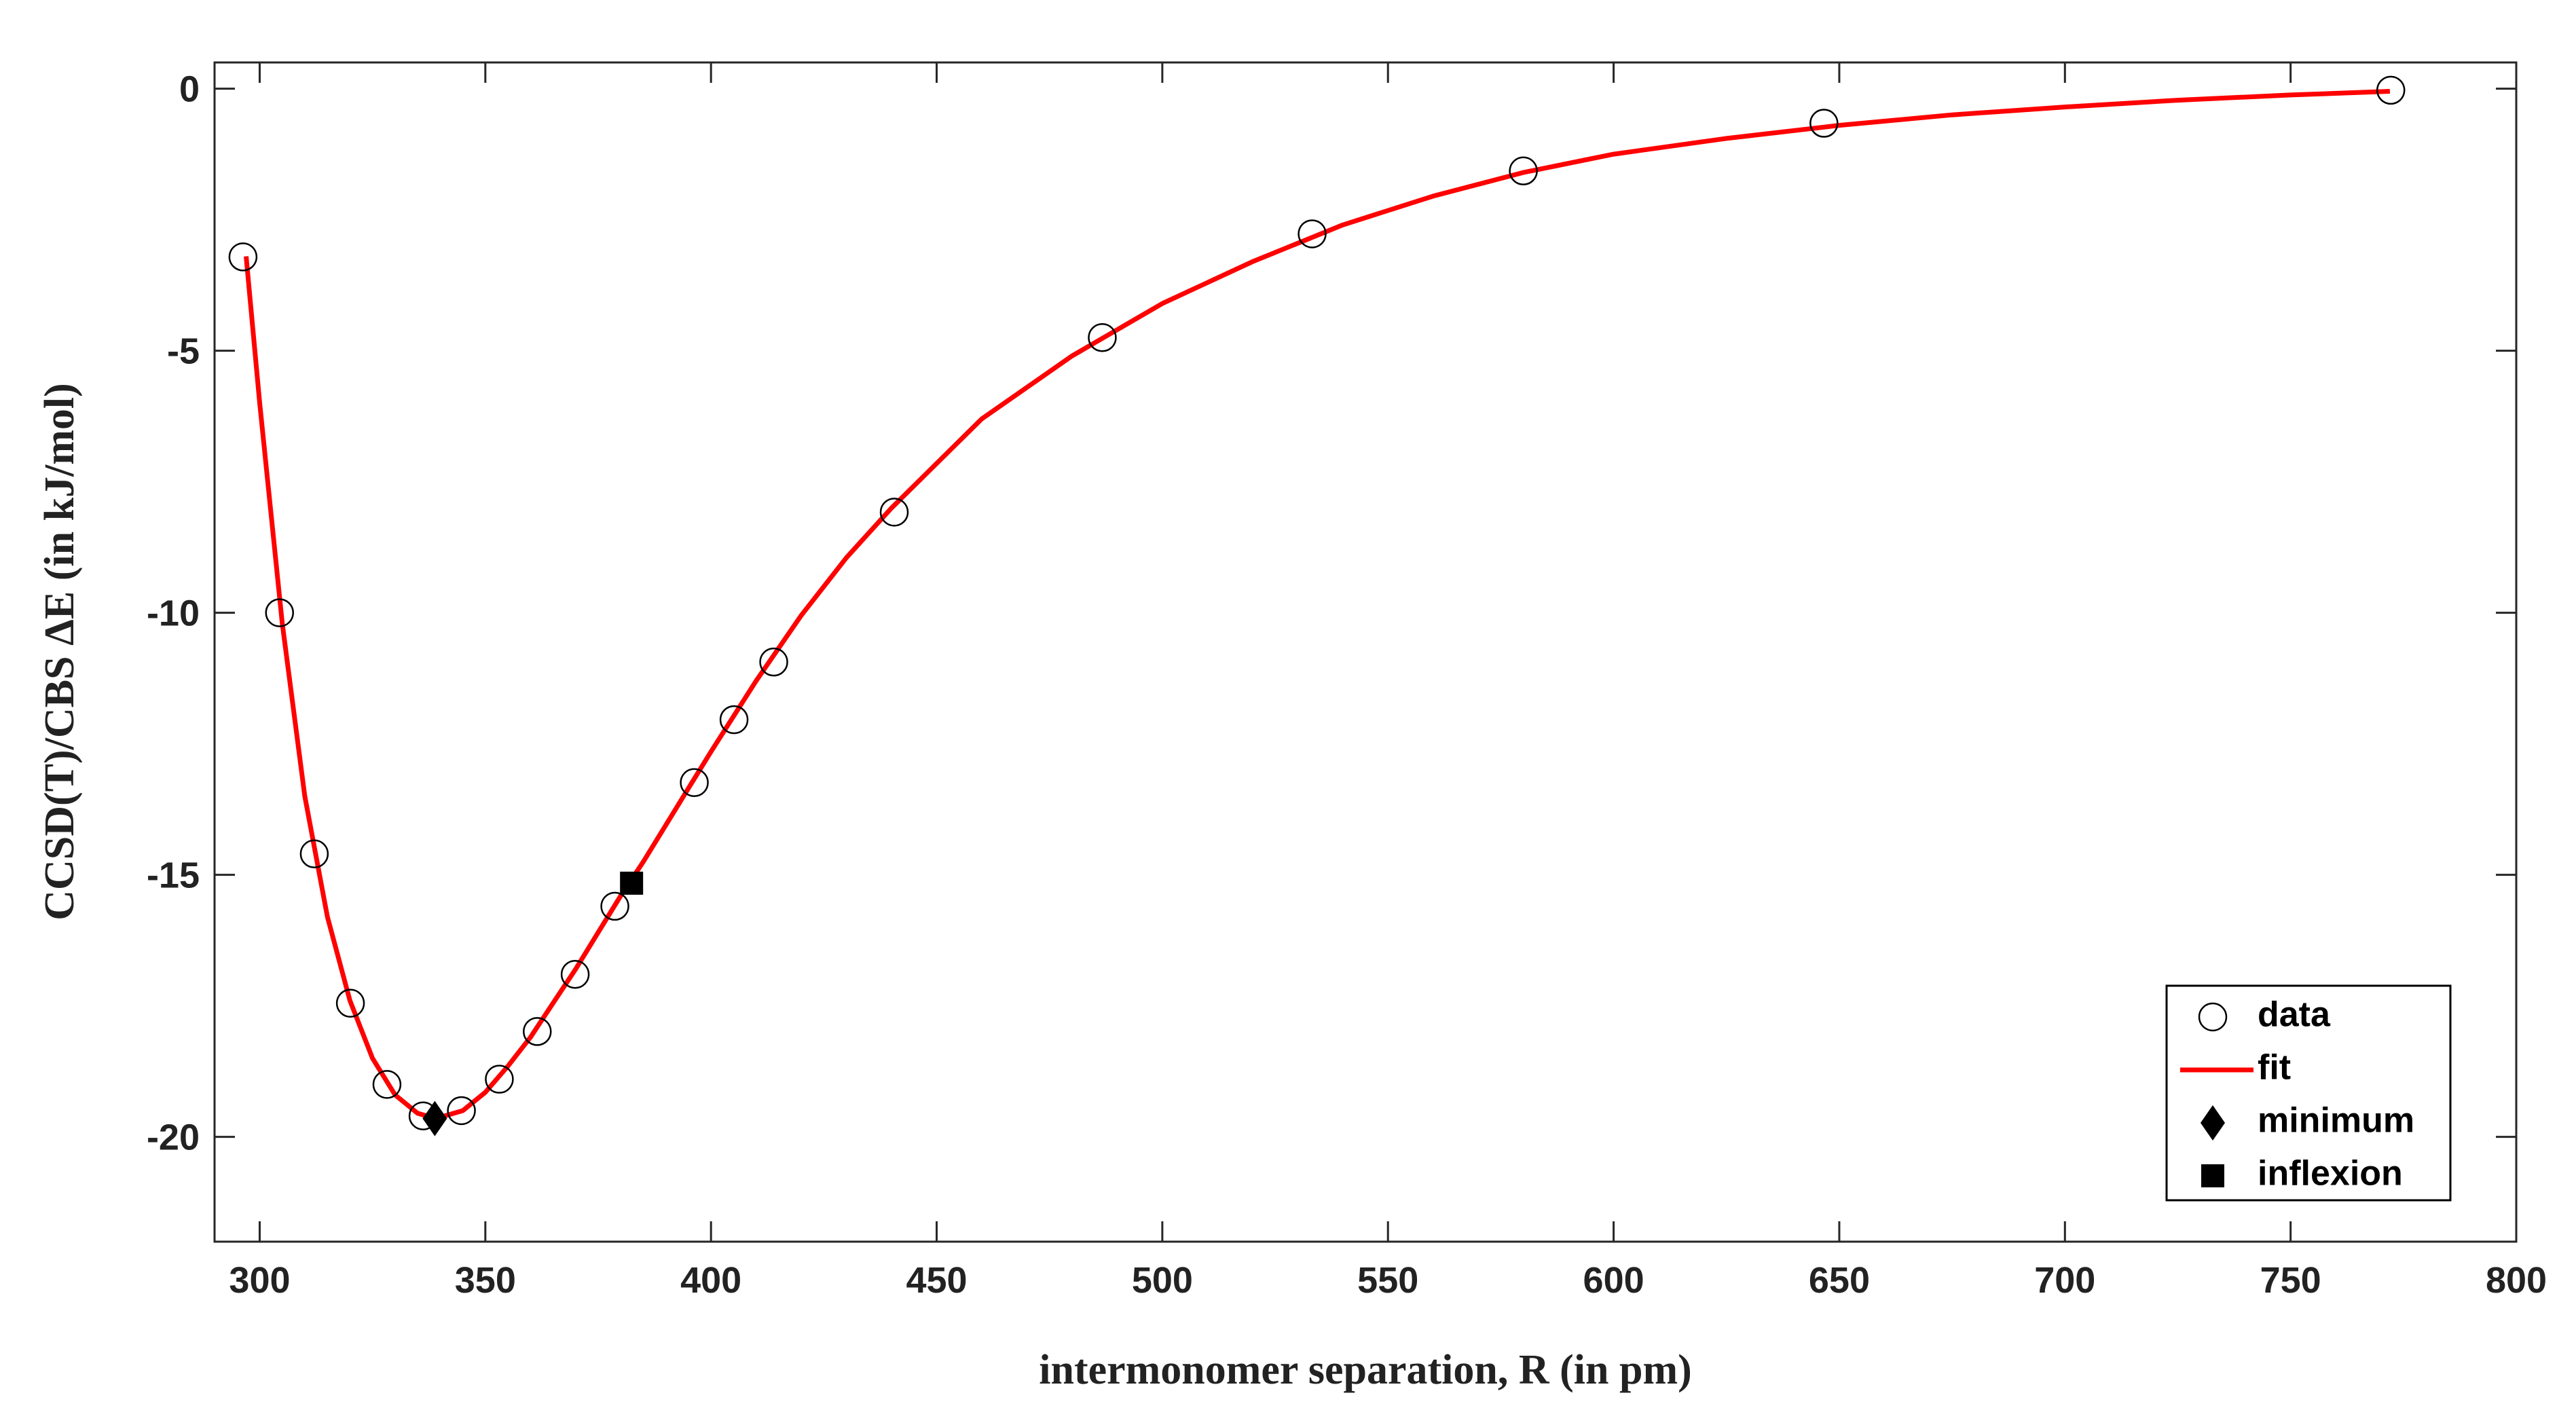  What do you see at coordinates (2064, 1280) in the screenshot?
I see `x-tick-label: 700` at bounding box center [2064, 1280].